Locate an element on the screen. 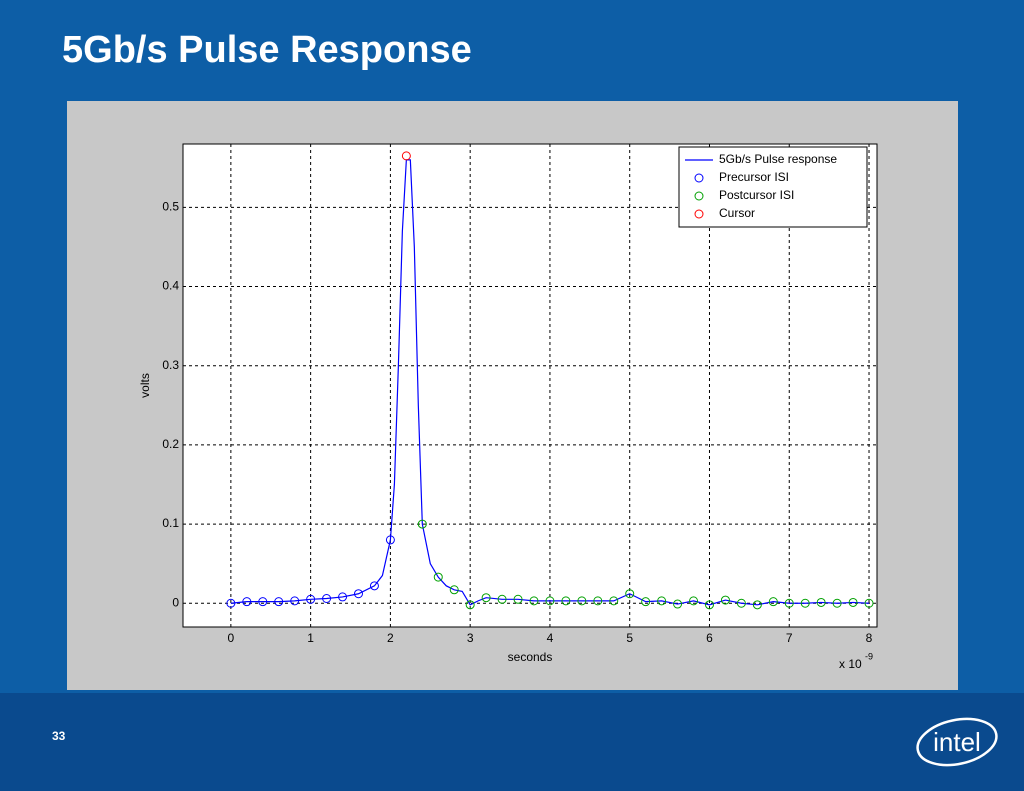 Image resolution: width=1024 pixels, height=791 pixels. logo: intel is located at coordinates (957, 742).